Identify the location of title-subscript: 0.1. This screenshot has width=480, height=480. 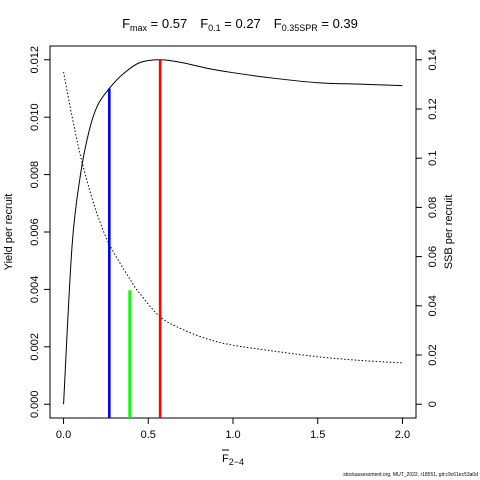
(214, 28).